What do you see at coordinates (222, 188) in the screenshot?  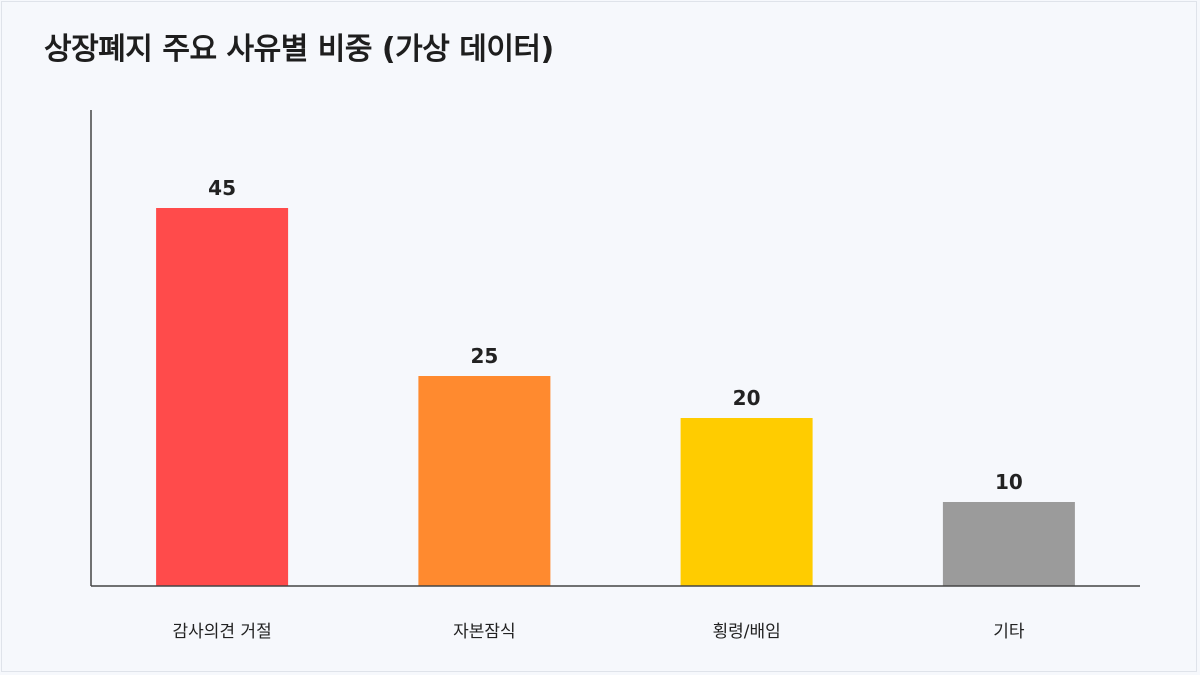 I see `bar-value-label-1: 45` at bounding box center [222, 188].